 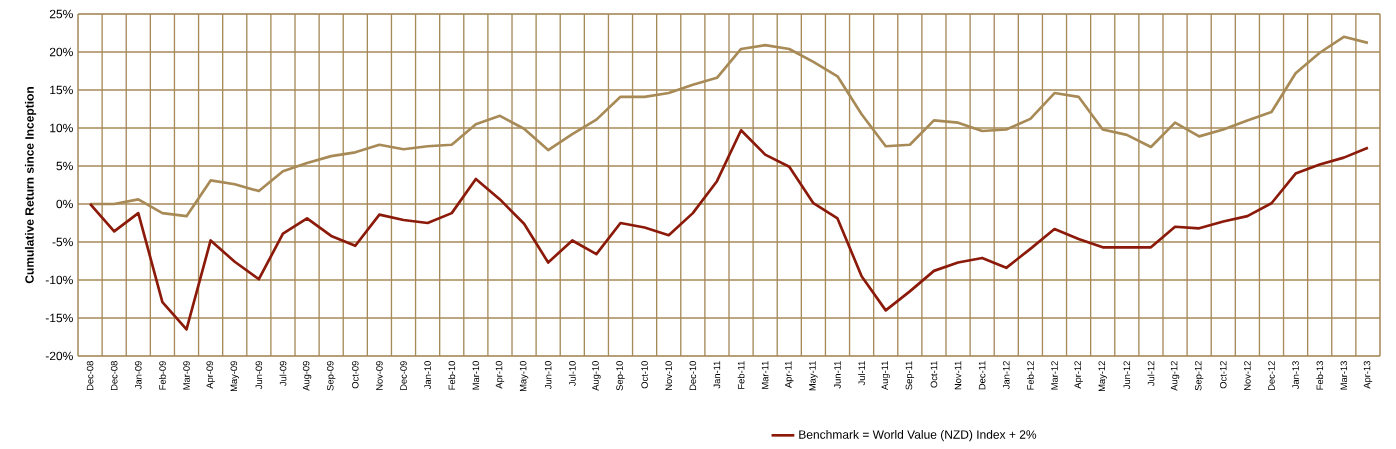 I want to click on x-tick-label: Nov-09, so click(x=379, y=376).